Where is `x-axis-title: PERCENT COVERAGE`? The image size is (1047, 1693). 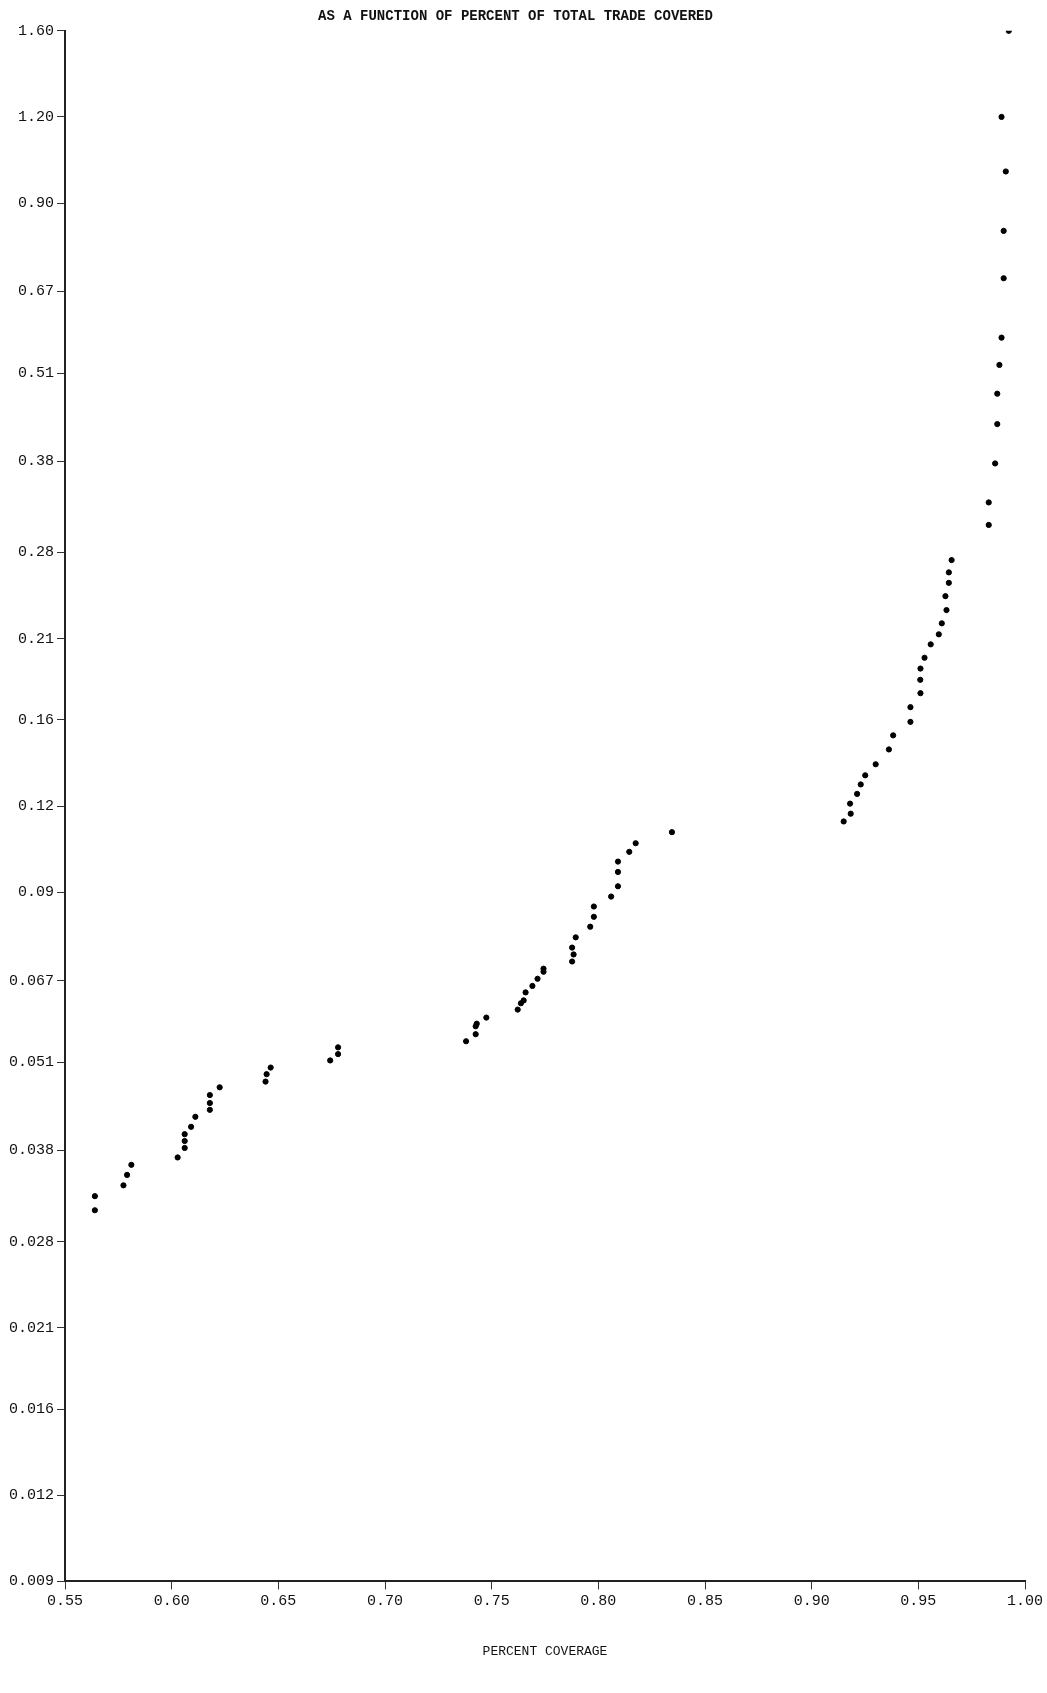
x-axis-title: PERCENT COVERAGE is located at coordinates (545, 1651).